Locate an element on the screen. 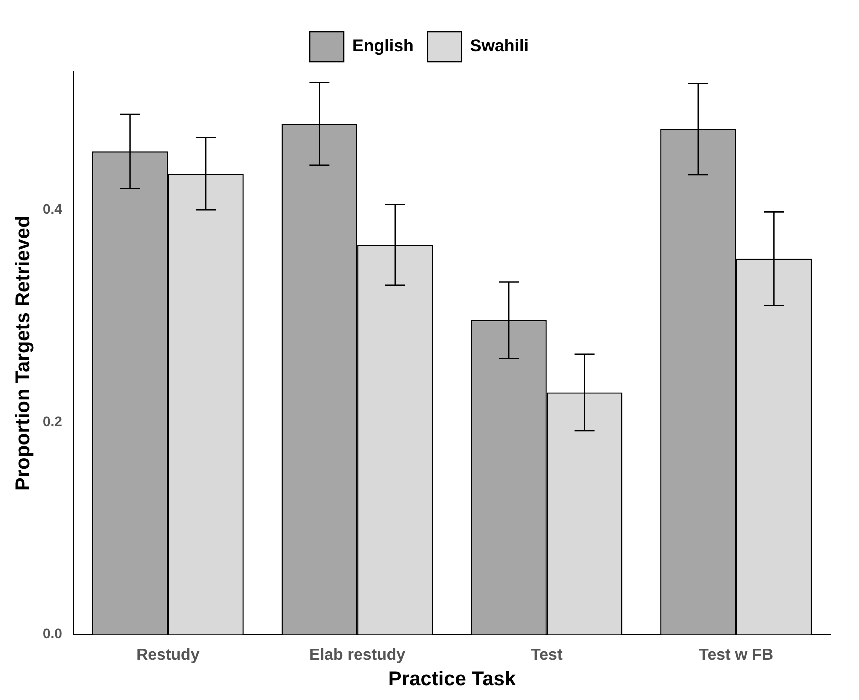 The height and width of the screenshot is (700, 859). x-tick-label: Restudy is located at coordinates (168, 655).